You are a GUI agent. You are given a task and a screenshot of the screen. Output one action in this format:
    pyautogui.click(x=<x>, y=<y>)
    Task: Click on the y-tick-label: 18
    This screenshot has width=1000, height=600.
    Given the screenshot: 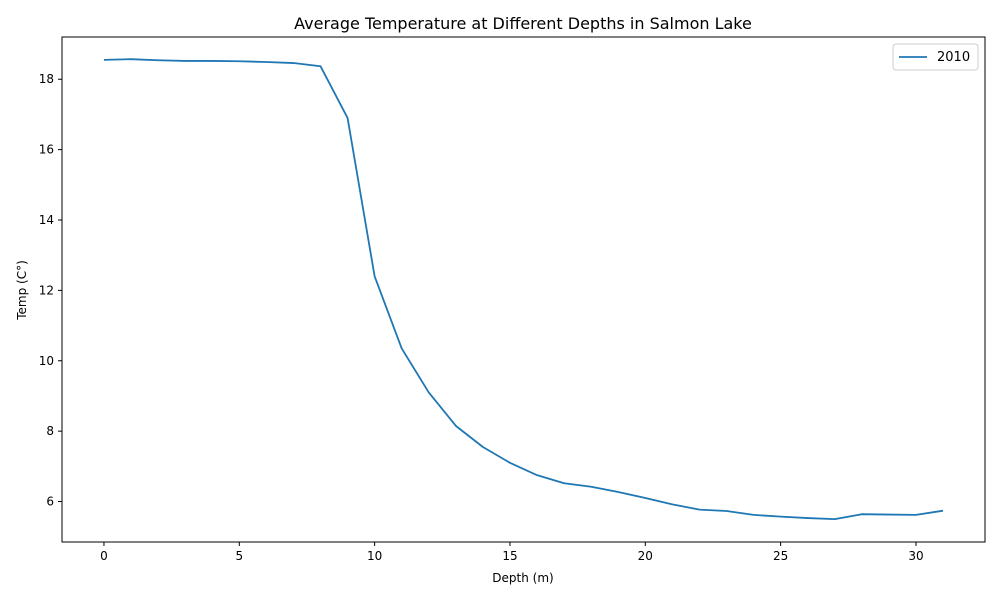 What is the action you would take?
    pyautogui.click(x=46, y=79)
    